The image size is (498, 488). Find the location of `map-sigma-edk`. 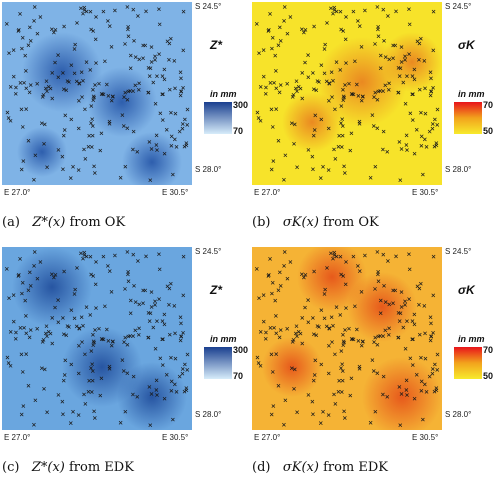

map-sigma-edk is located at coordinates (347, 338).